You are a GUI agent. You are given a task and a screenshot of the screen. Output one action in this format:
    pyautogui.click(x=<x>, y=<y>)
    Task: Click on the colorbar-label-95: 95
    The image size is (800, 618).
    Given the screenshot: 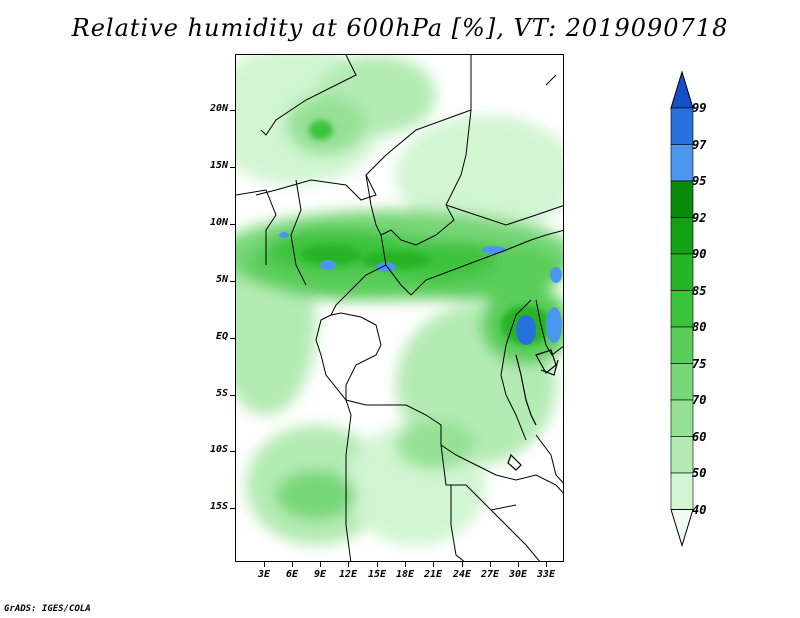 What is the action you would take?
    pyautogui.click(x=699, y=181)
    